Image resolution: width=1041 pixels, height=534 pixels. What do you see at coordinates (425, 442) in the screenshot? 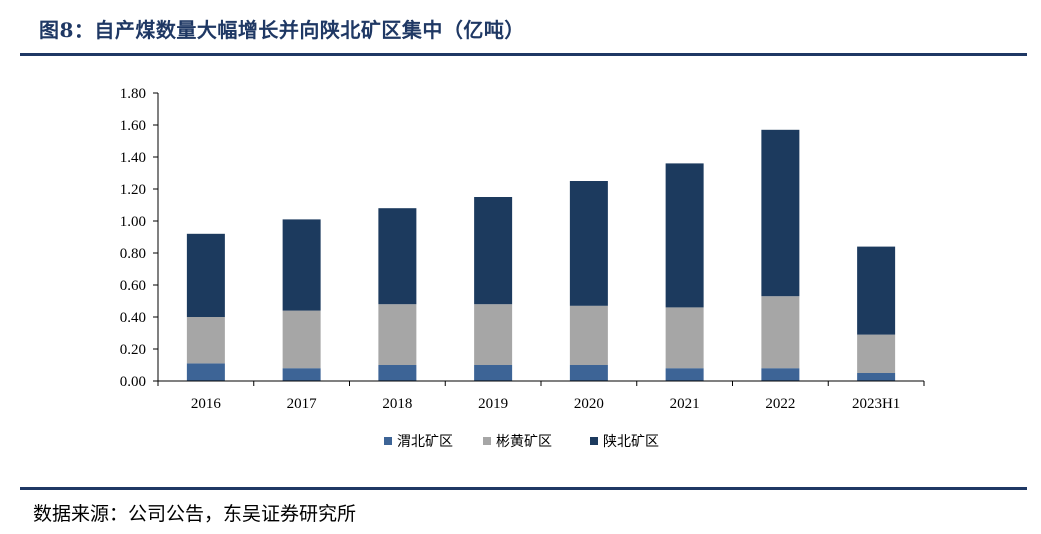
I see `legend-label: 渭北矿区` at bounding box center [425, 442].